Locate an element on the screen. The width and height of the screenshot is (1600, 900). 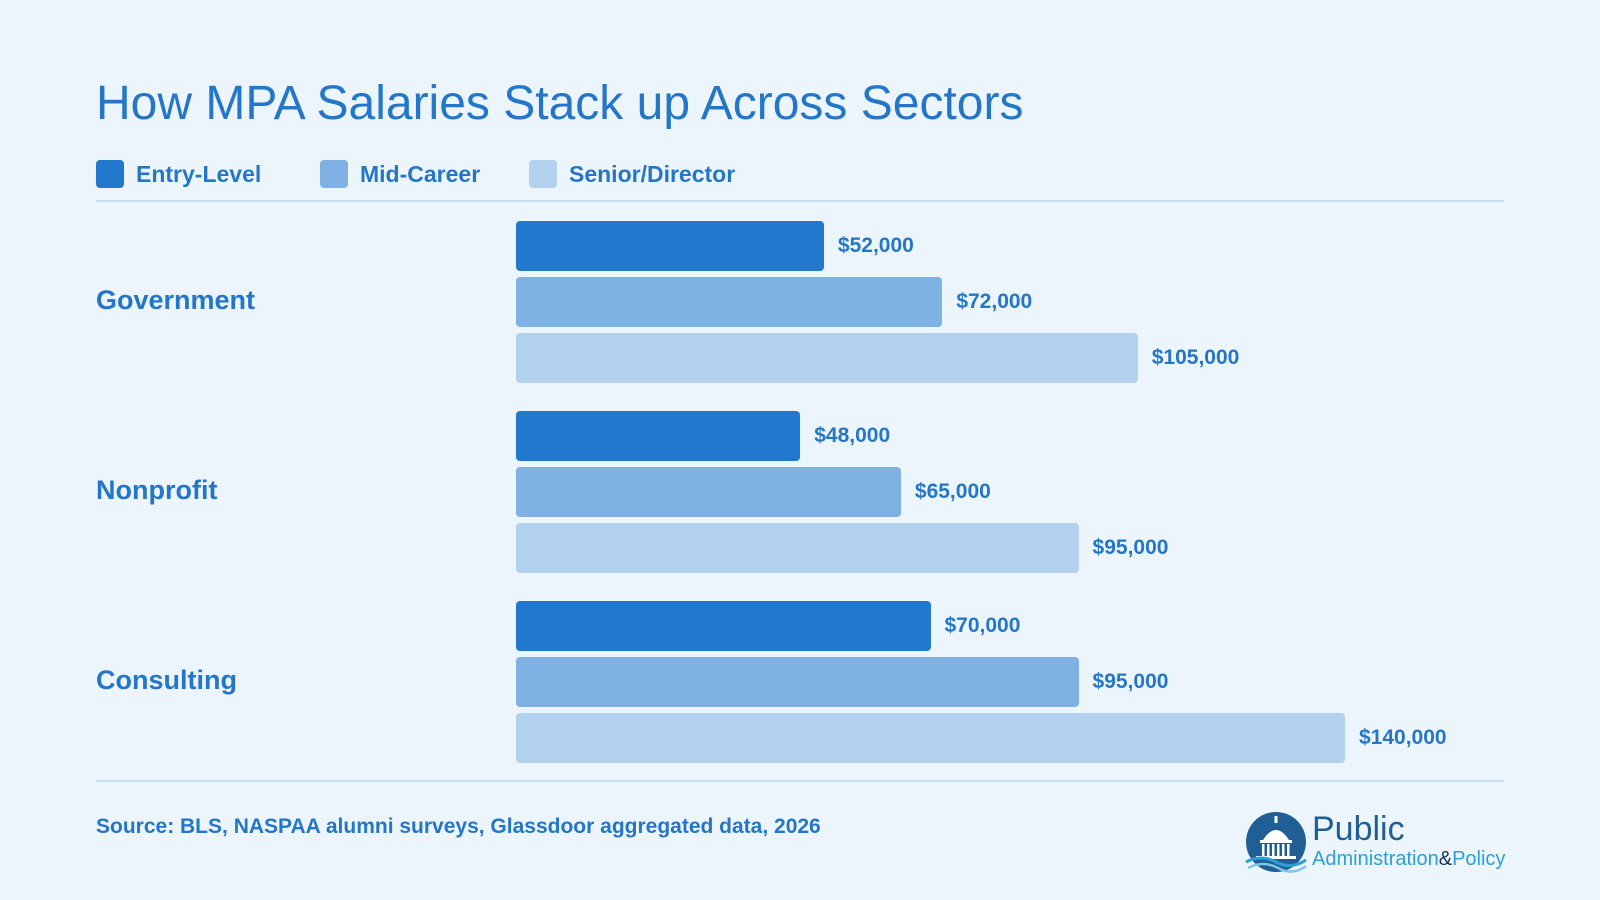
chart-title: How MPA Salaries Stack up Across Sectors is located at coordinates (560, 103).